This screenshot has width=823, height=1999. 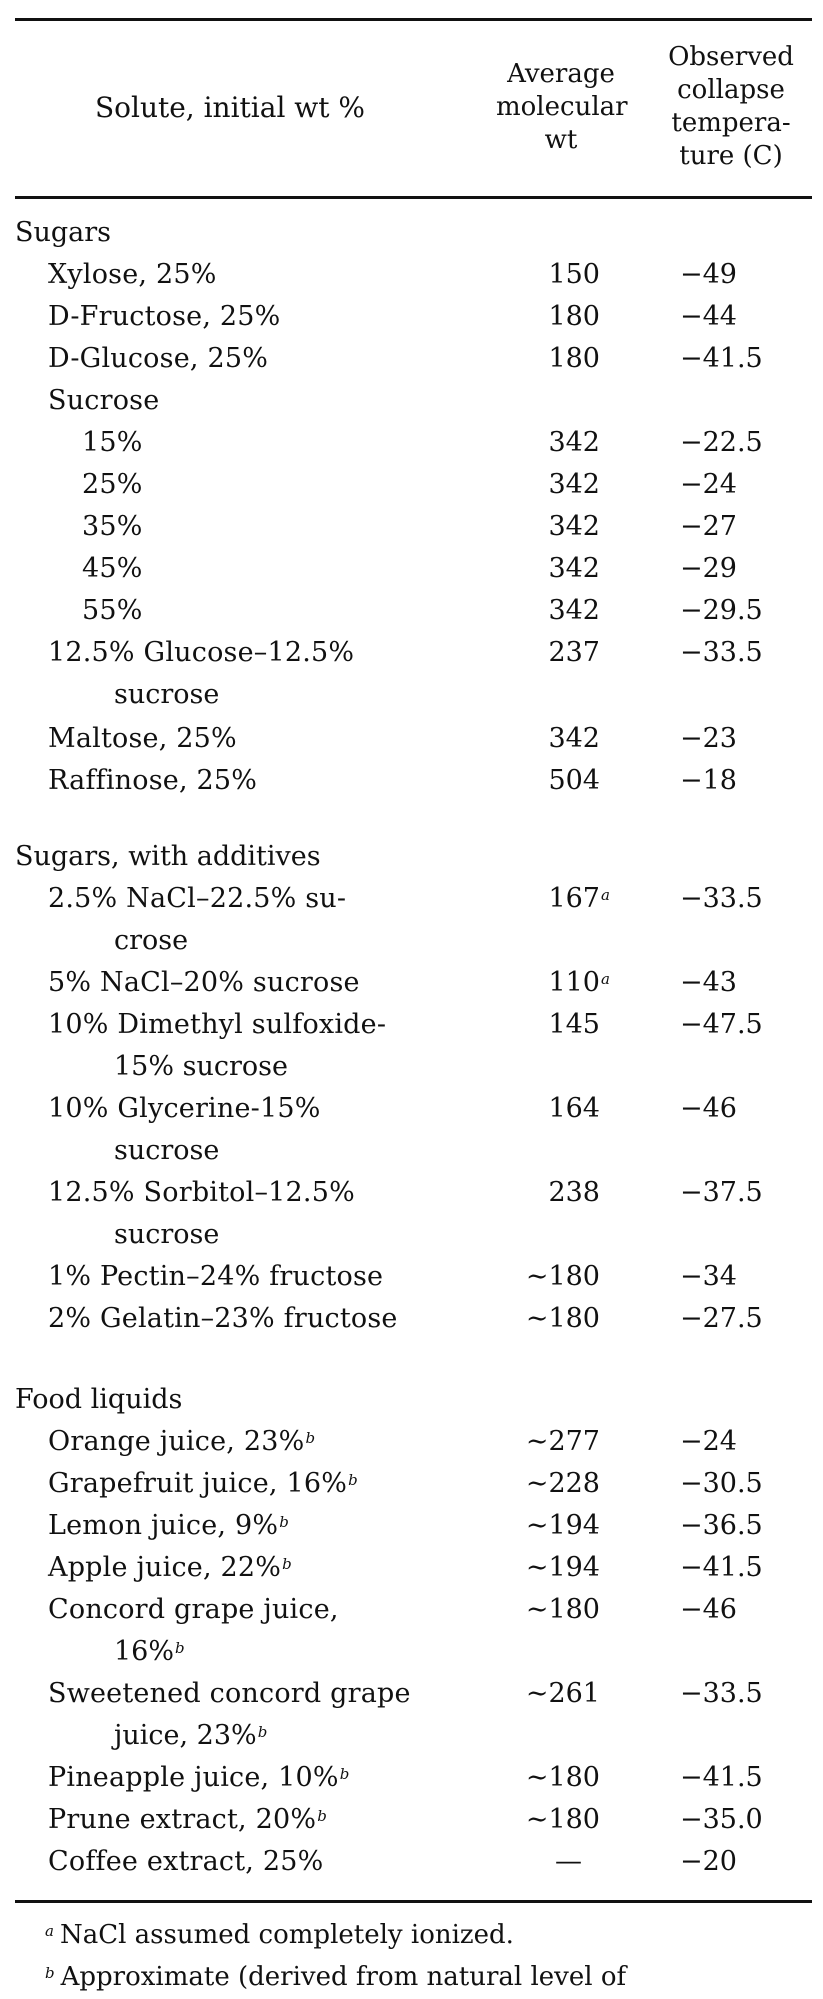 What do you see at coordinates (411, 1862) in the screenshot?
I see `table-row: Coffee extract, 25% — −20` at bounding box center [411, 1862].